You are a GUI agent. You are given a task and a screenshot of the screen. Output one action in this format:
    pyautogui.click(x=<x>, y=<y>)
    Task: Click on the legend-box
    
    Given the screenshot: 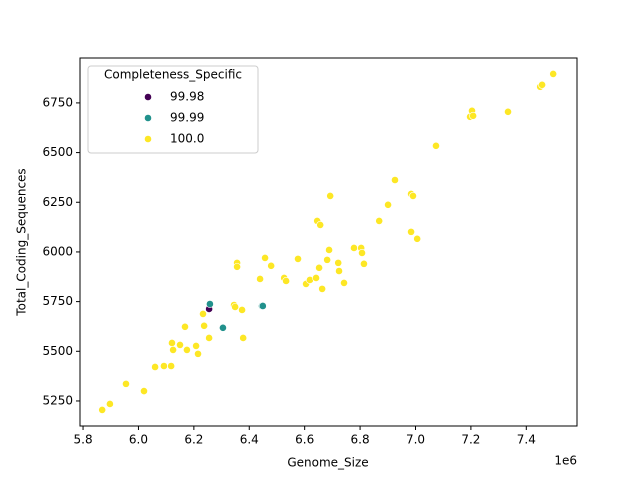 What is the action you would take?
    pyautogui.click(x=173, y=109)
    